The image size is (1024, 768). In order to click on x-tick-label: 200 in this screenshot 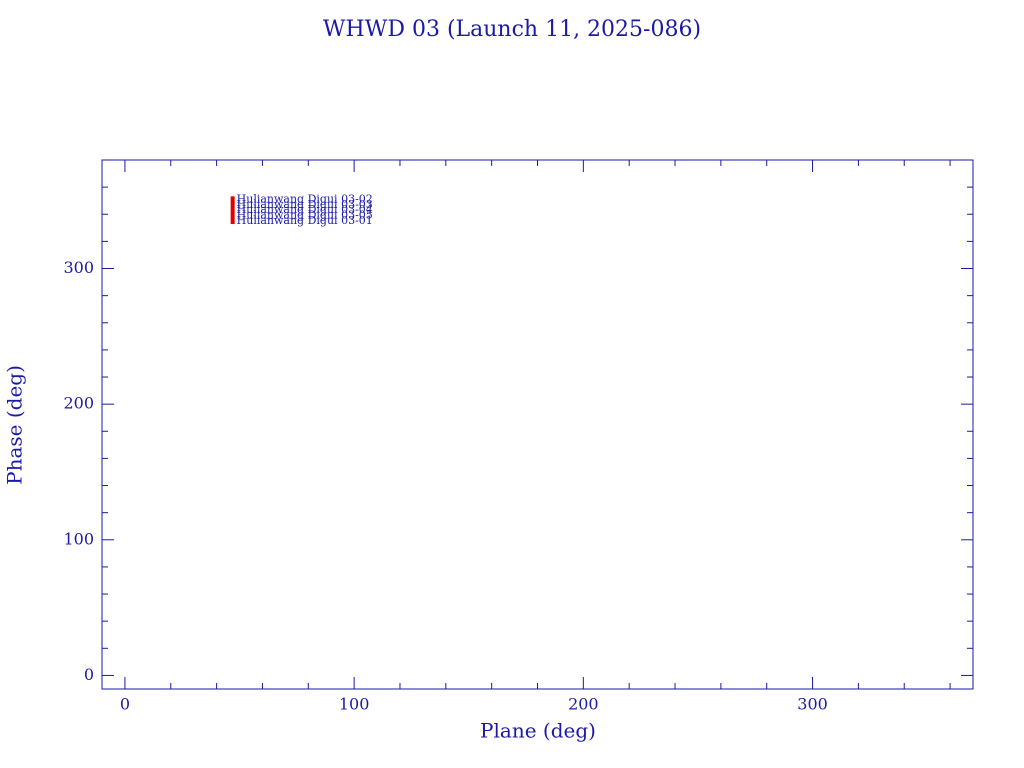, I will do `click(583, 704)`.